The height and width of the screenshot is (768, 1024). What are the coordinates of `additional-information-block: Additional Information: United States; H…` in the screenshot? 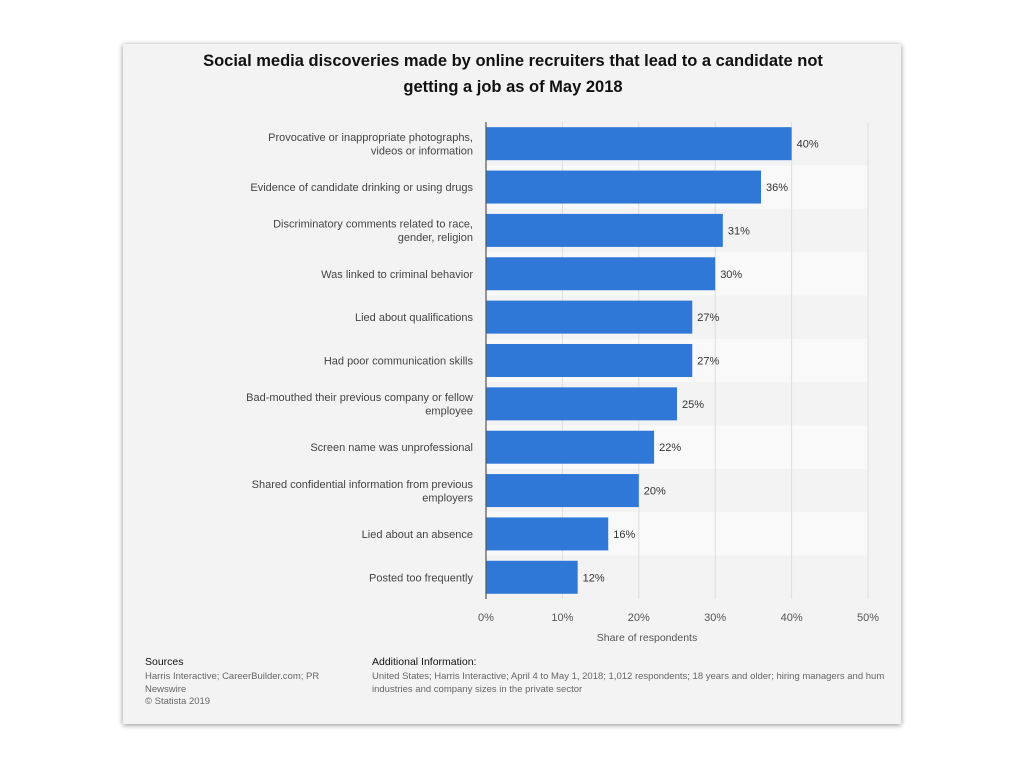 It's located at (636, 676).